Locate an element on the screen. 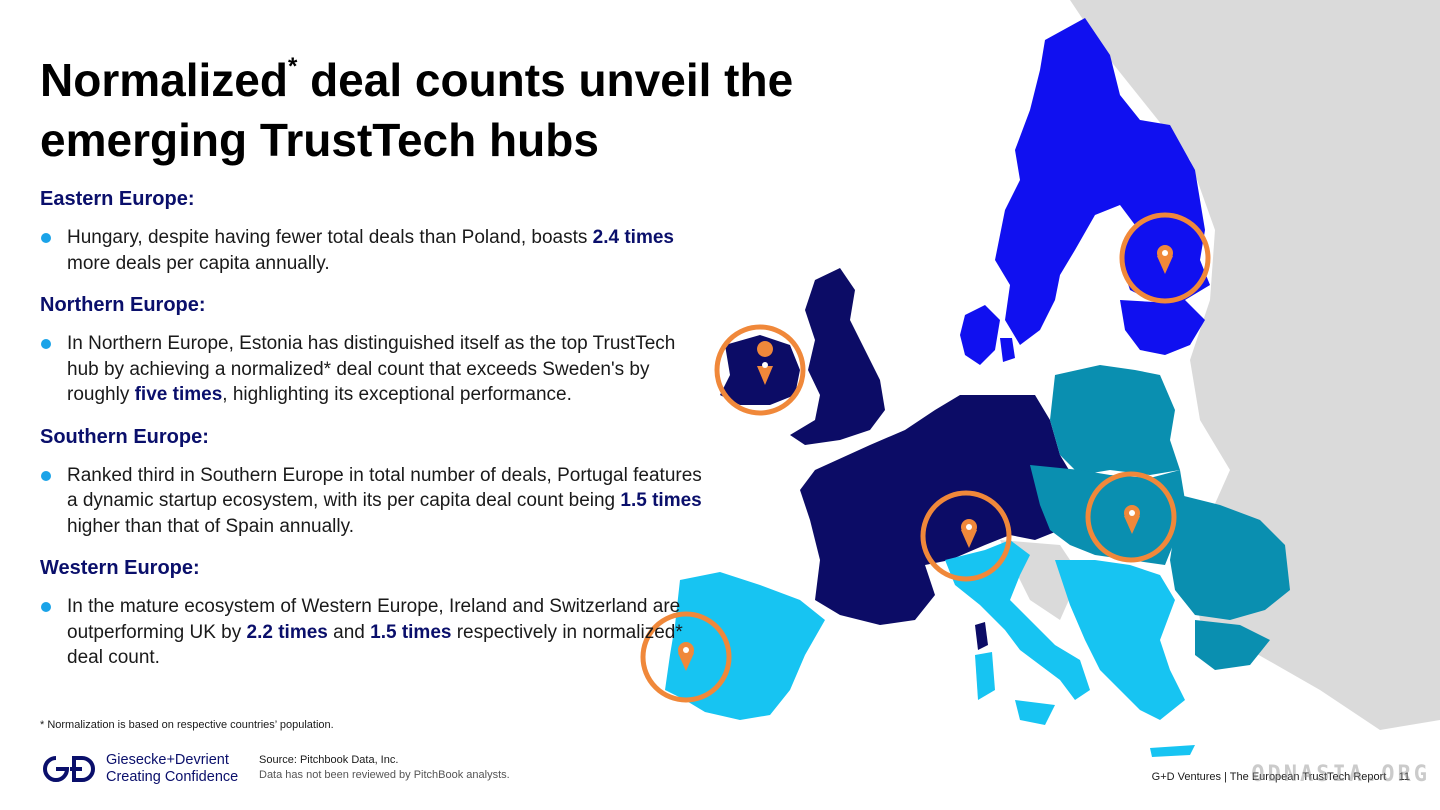 The image size is (1440, 810). region-heading-northern: Northern Europe: is located at coordinates (123, 305).